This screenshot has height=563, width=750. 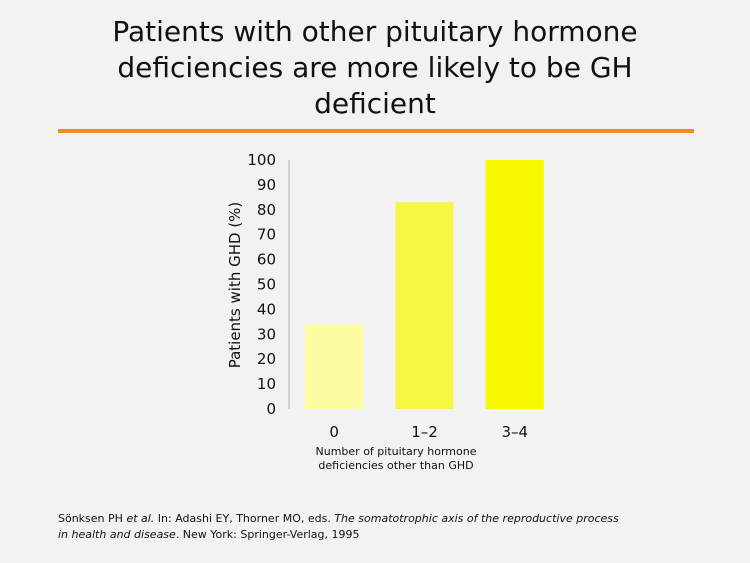 What do you see at coordinates (266, 185) in the screenshot?
I see `y-tick-label-9: 90` at bounding box center [266, 185].